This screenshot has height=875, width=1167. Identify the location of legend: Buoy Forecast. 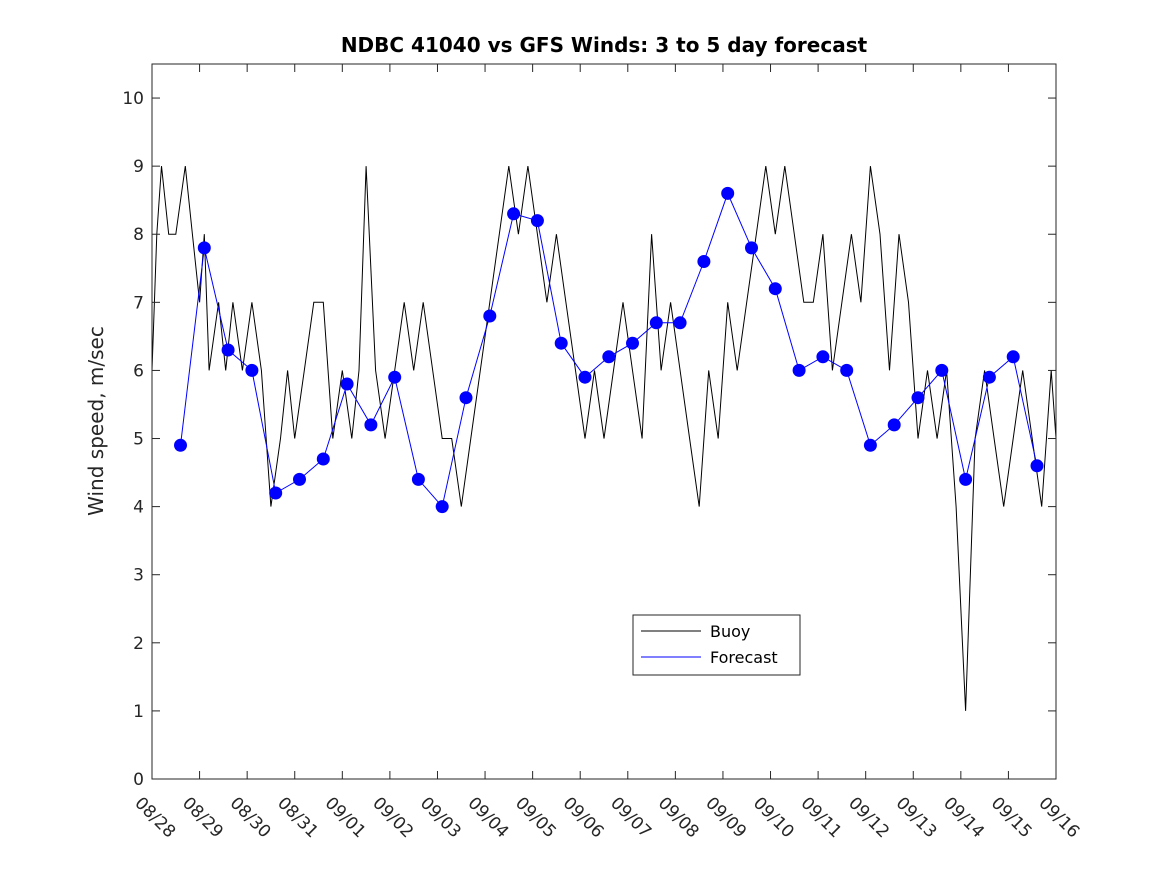
(716, 645).